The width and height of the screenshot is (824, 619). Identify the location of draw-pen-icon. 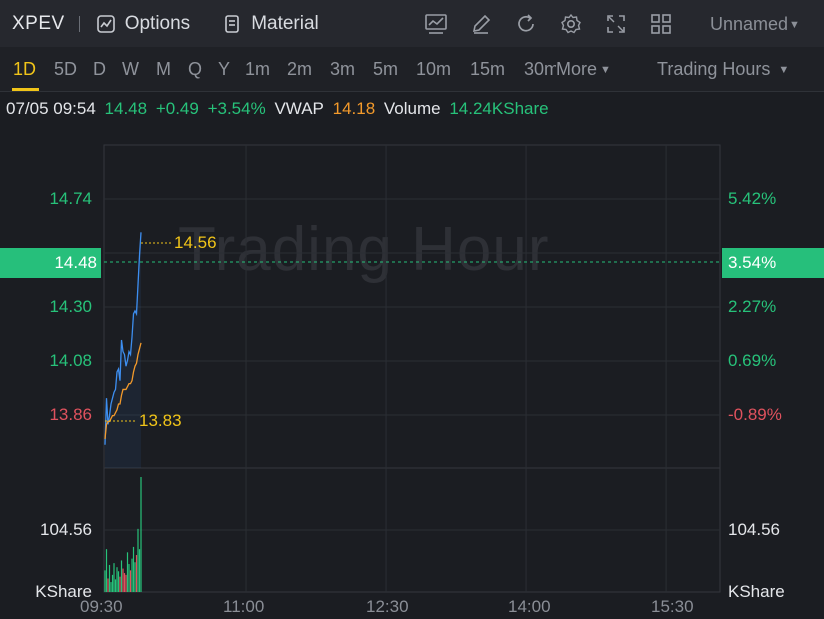
(481, 24).